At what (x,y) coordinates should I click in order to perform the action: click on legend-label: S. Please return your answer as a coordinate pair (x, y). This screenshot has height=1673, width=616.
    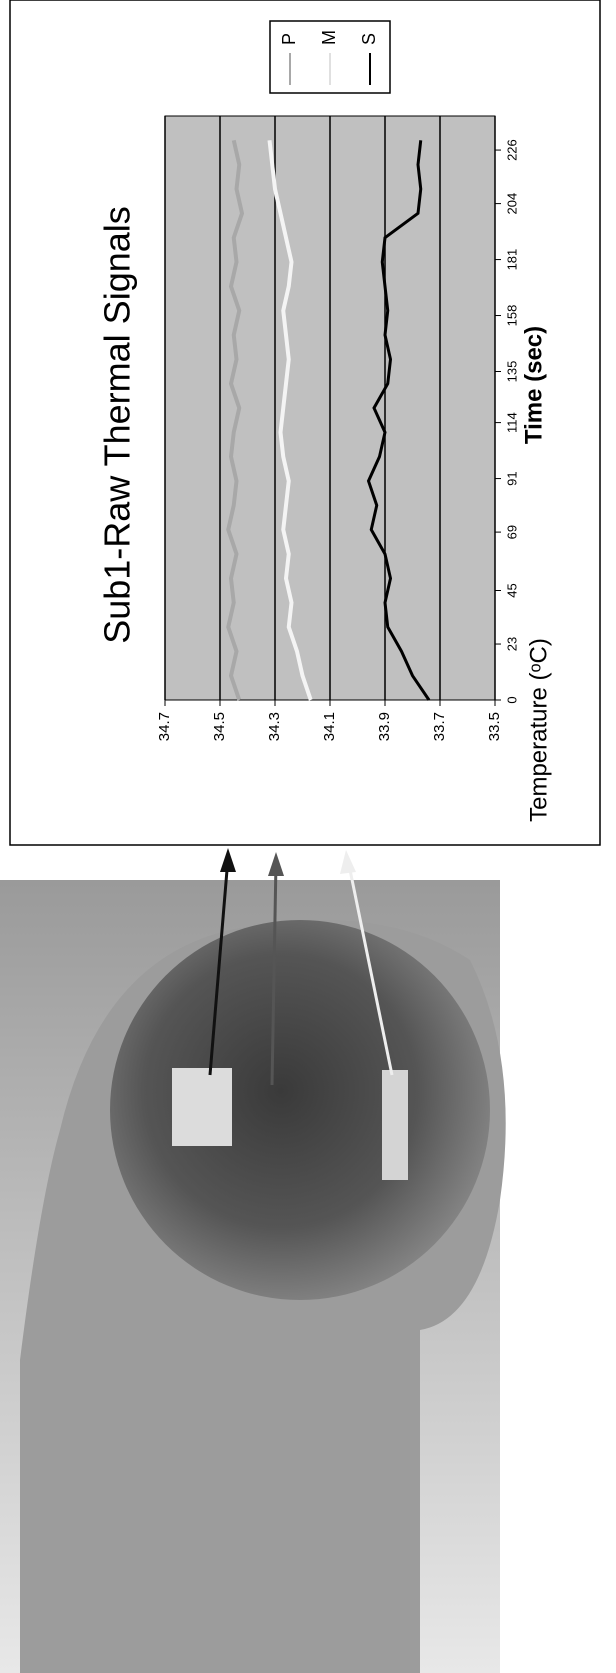
    Looking at the image, I should click on (369, 39).